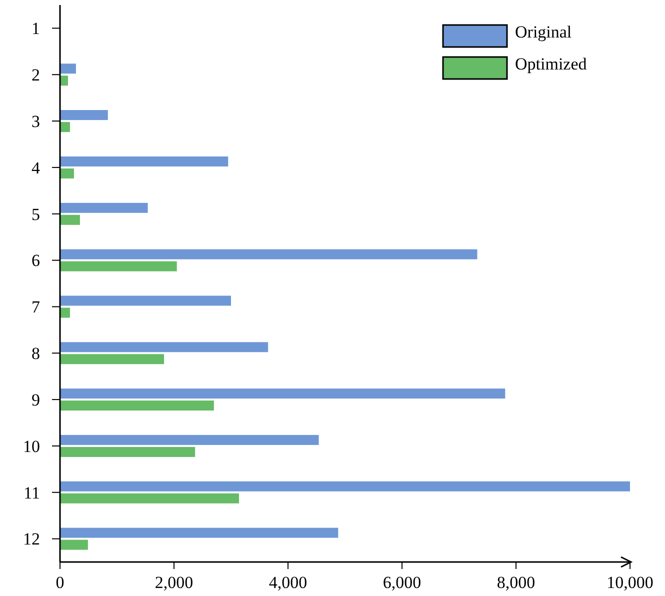 The image size is (665, 596). I want to click on y-tick-label: 11, so click(32, 492).